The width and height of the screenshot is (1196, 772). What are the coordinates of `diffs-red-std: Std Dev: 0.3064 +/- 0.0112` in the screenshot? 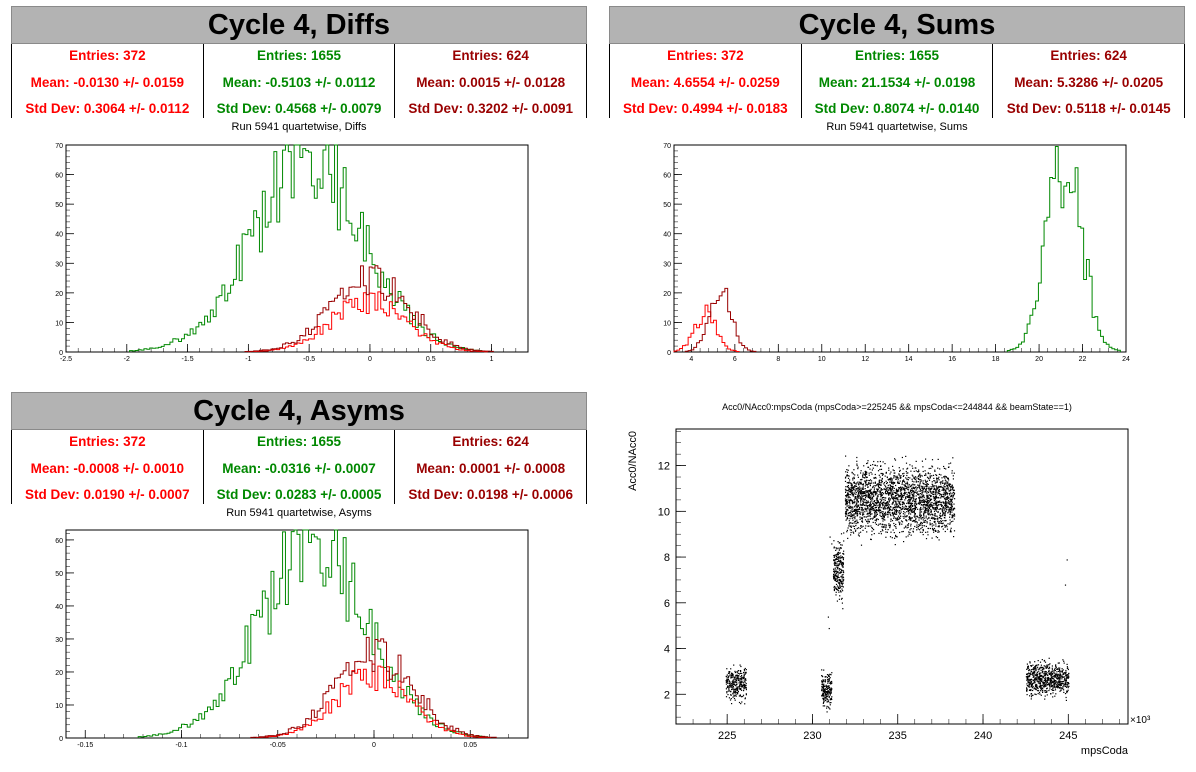 It's located at (107, 108).